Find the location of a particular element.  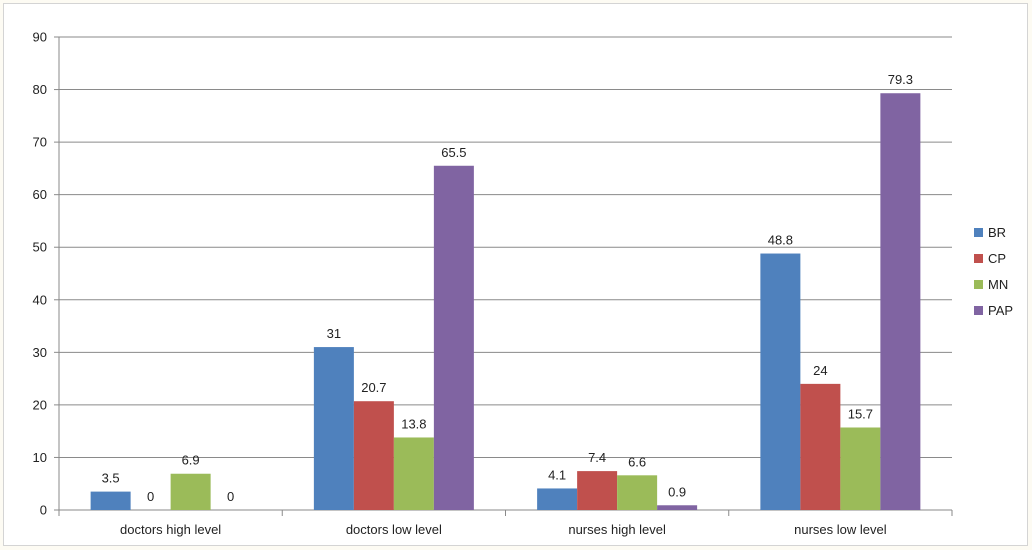

legend-swatch-br is located at coordinates (978, 232).